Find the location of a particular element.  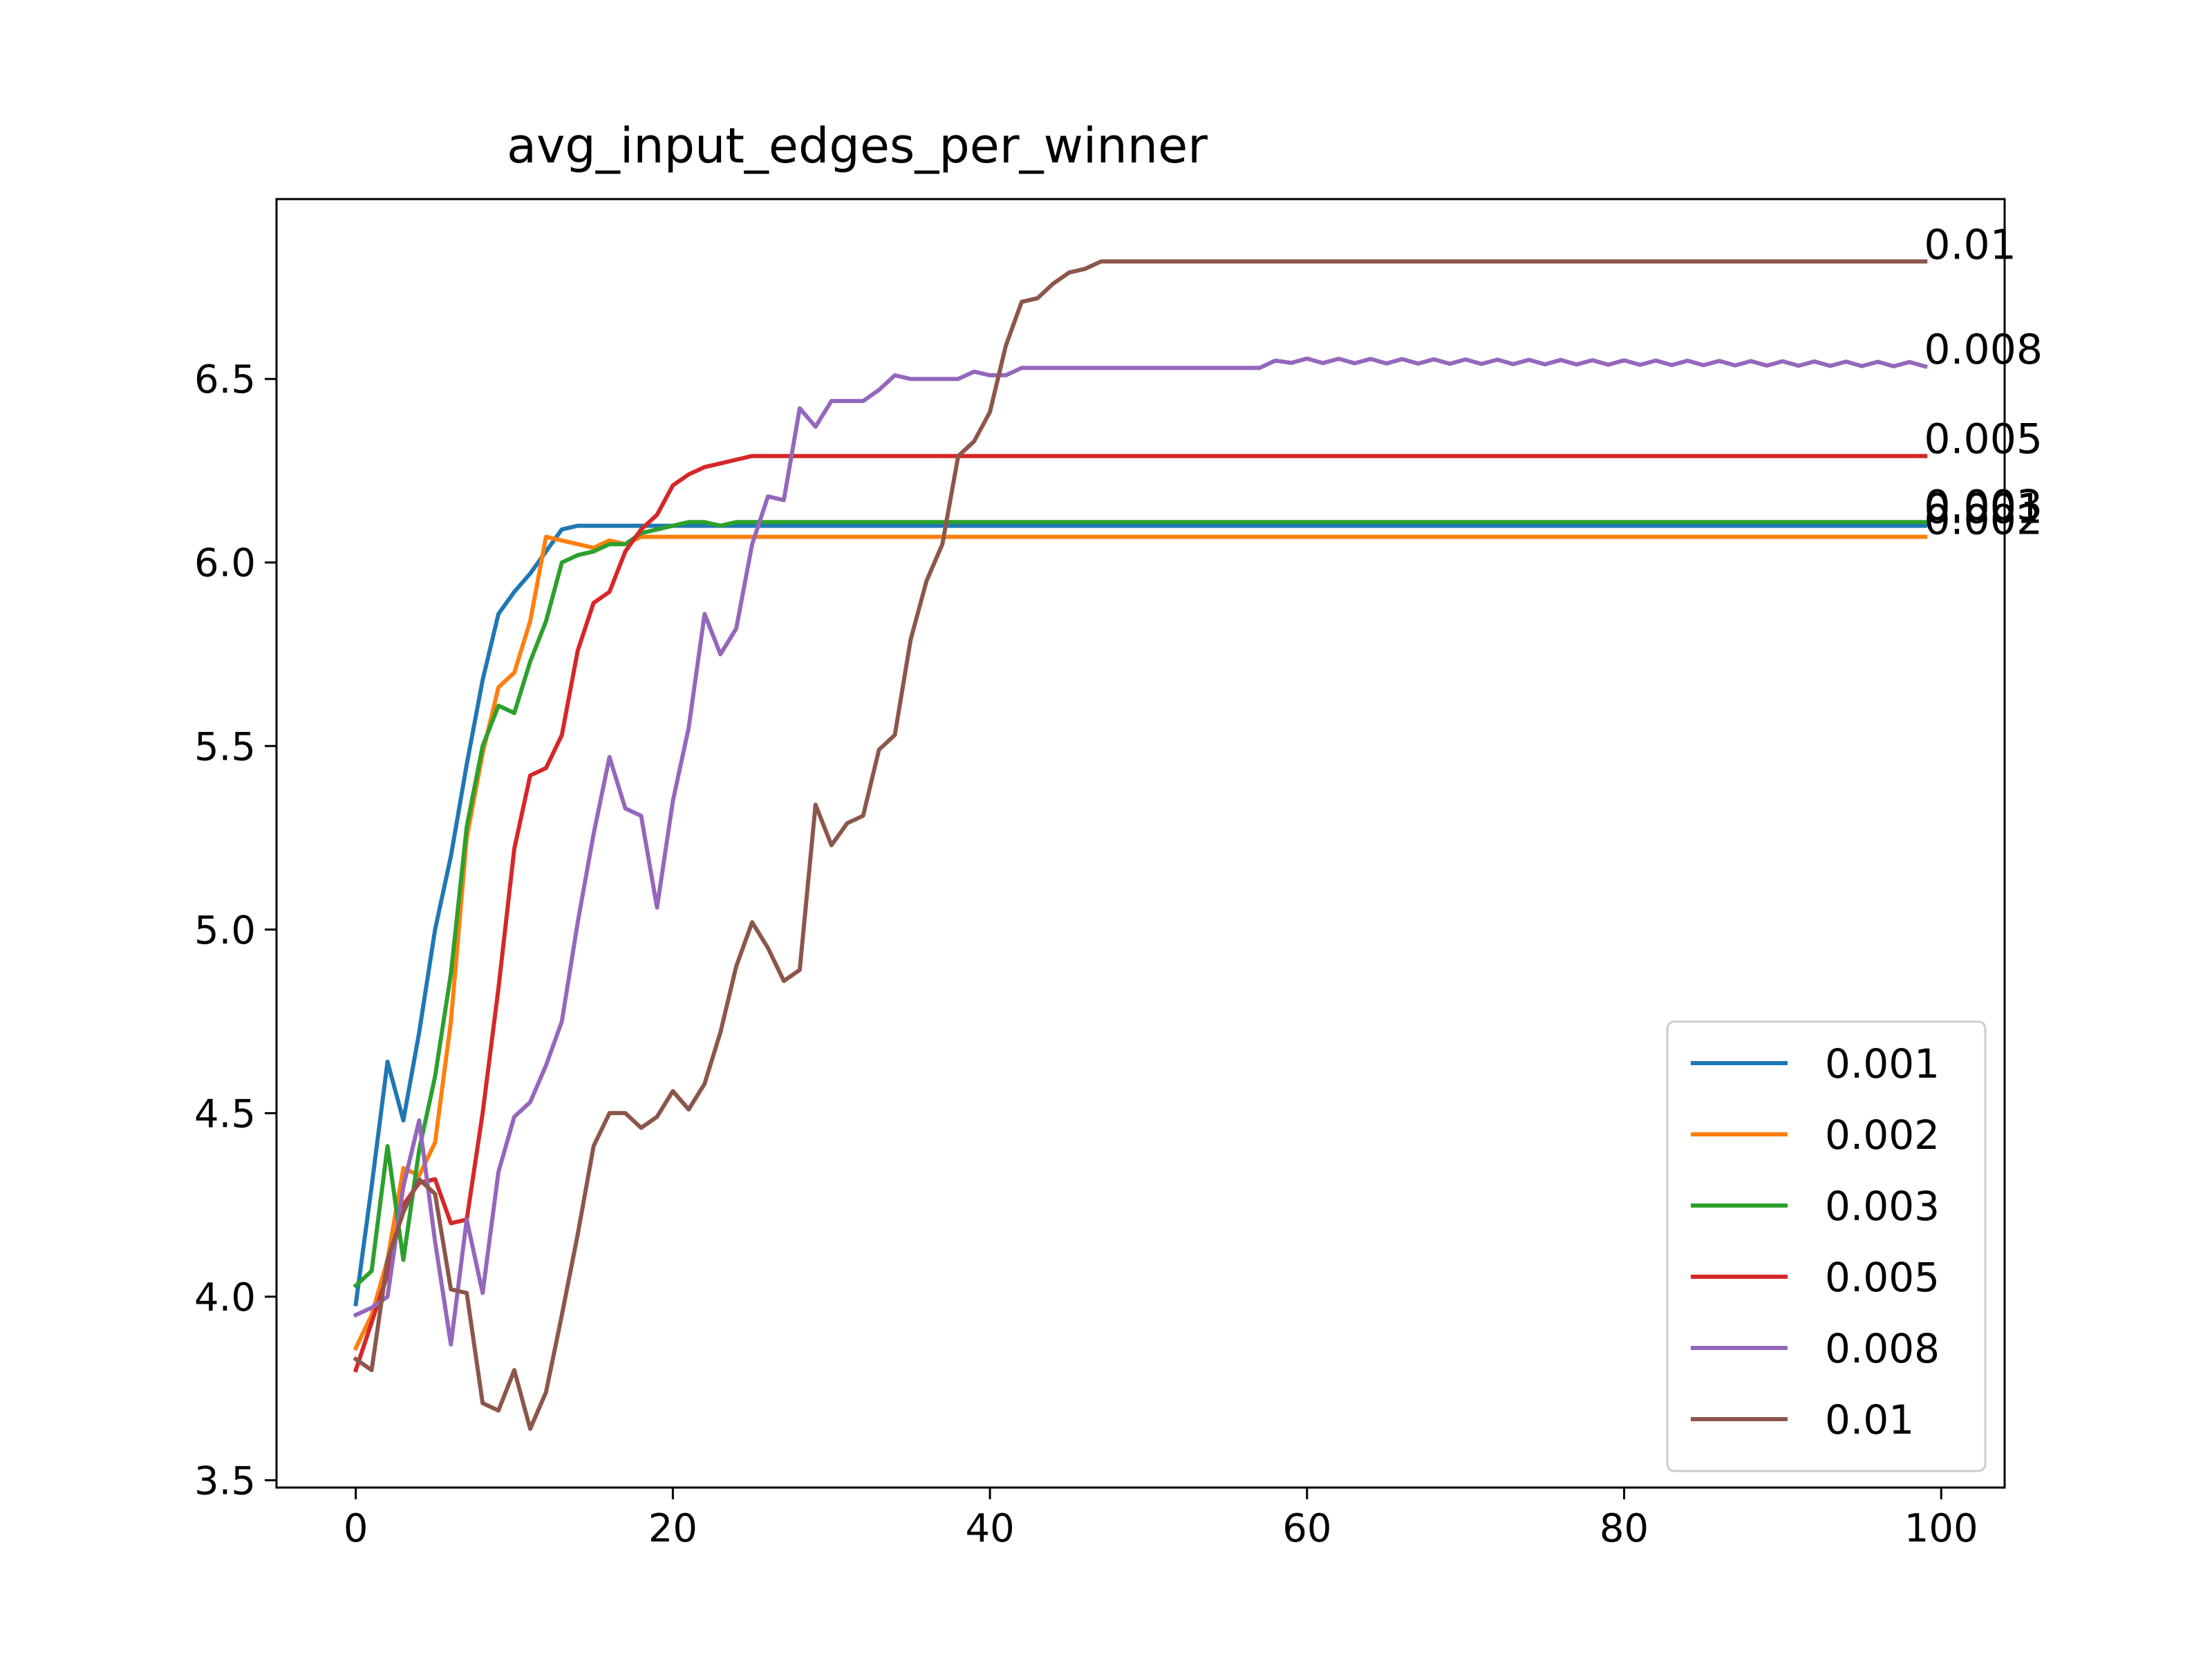

end-label-0-002: 0.002 is located at coordinates (1984, 520).